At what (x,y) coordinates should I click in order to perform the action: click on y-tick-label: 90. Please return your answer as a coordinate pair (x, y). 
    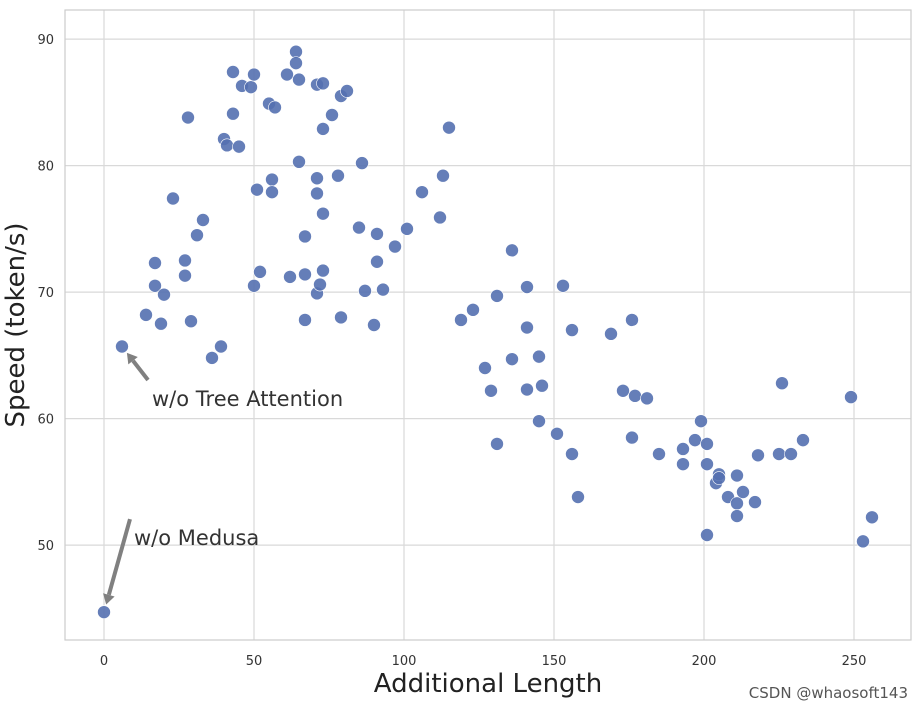
    Looking at the image, I should click on (45, 40).